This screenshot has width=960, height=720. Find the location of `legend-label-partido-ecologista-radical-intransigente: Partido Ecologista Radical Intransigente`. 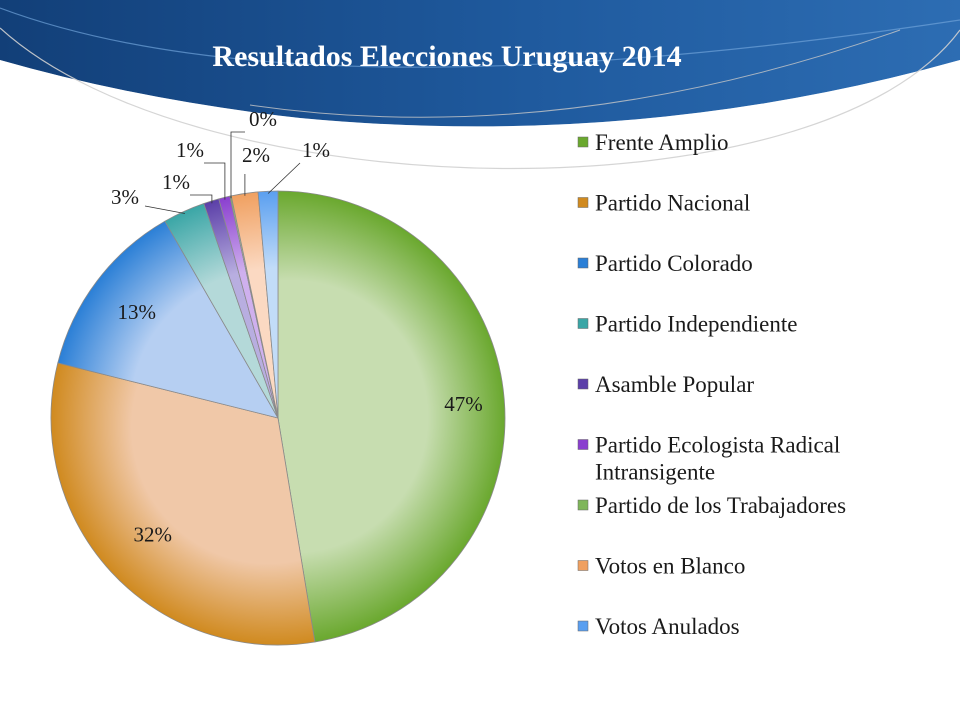

legend-label-partido-ecologista-radical-intransigente: Partido Ecologista Radical Intransigente is located at coordinates (717, 459).